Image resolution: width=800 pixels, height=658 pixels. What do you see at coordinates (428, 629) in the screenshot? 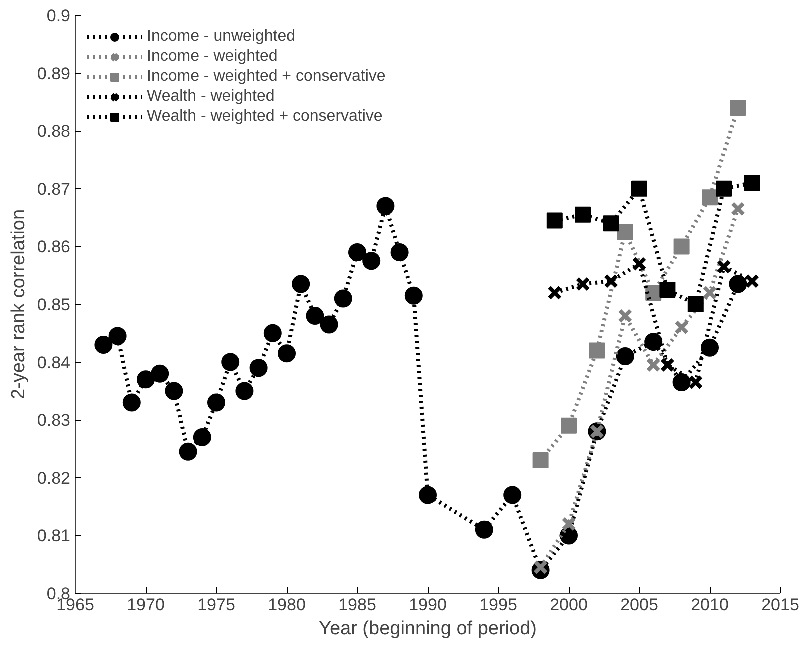
I see `x-axis-title: Year (beginning of period)` at bounding box center [428, 629].